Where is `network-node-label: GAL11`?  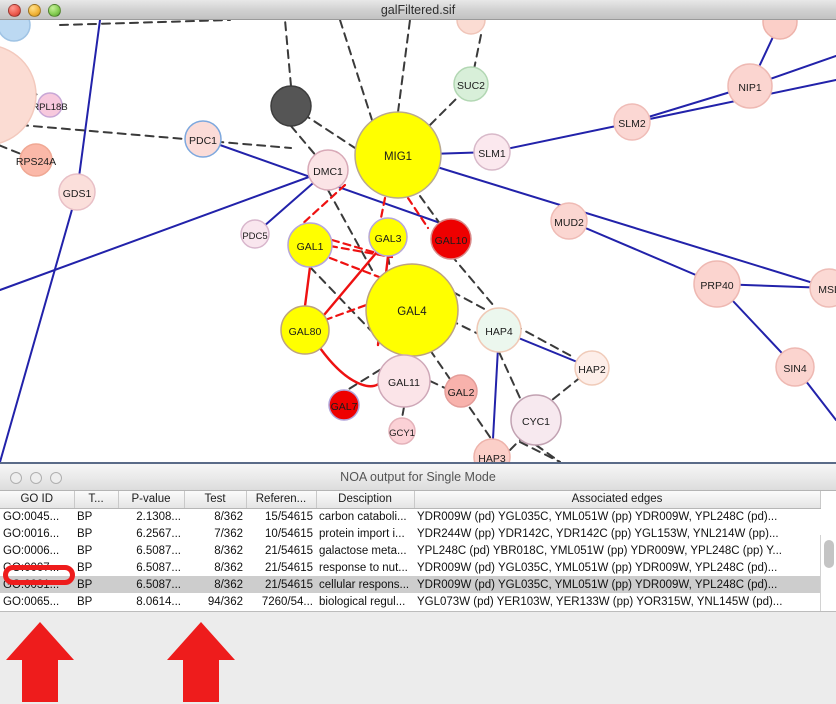 network-node-label: GAL11 is located at coordinates (404, 383).